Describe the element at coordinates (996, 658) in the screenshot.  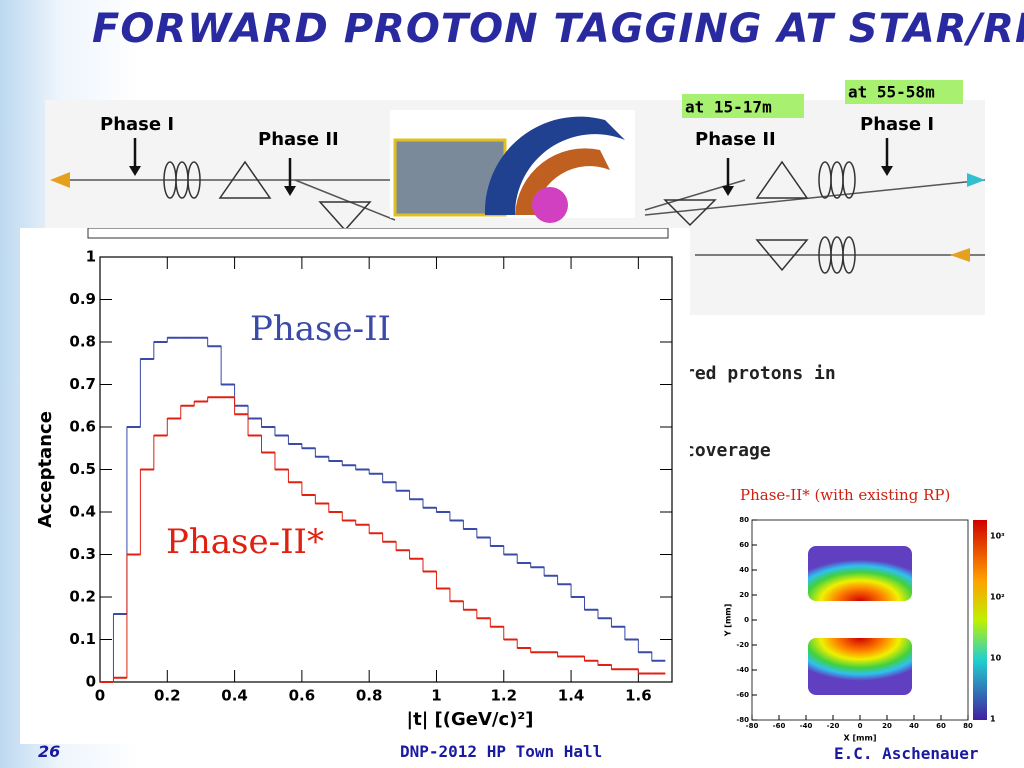
I see `colorbar-label: 10` at that location.